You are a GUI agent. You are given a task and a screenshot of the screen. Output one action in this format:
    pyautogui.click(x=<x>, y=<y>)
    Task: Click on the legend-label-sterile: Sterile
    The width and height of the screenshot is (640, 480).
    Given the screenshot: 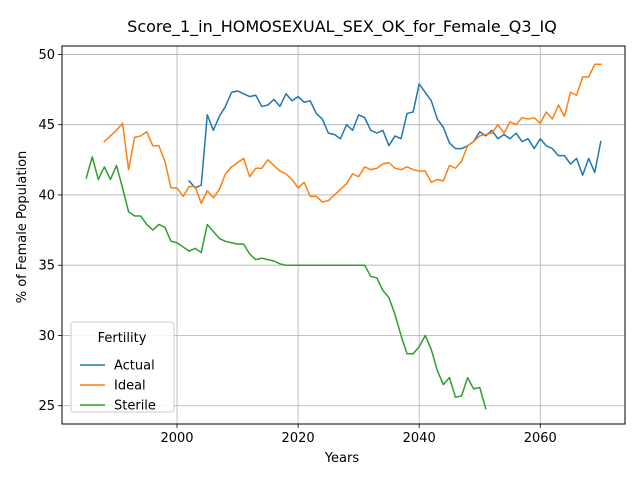 What is the action you would take?
    pyautogui.click(x=135, y=406)
    